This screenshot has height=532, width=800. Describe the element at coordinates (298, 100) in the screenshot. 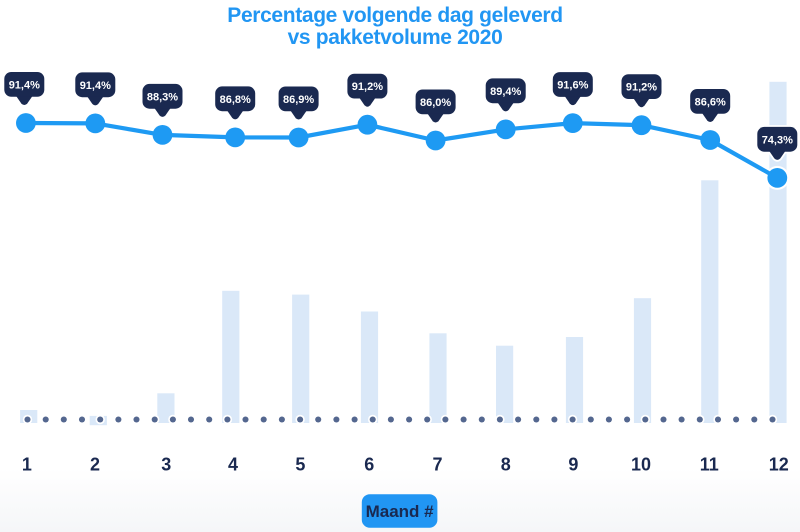

I see `svg-text: 86,9%` at that location.